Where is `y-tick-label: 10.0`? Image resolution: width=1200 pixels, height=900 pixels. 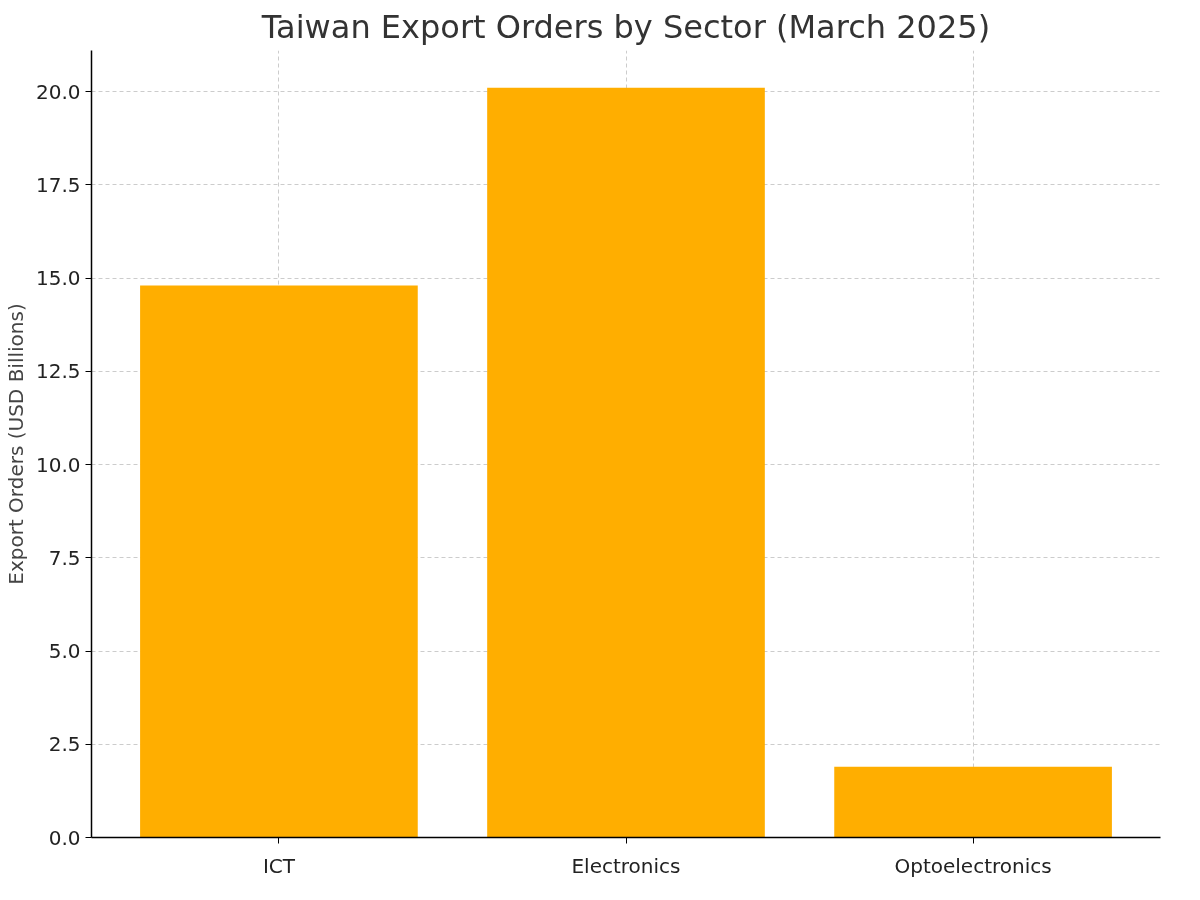
y-tick-label: 10.0 is located at coordinates (58, 464).